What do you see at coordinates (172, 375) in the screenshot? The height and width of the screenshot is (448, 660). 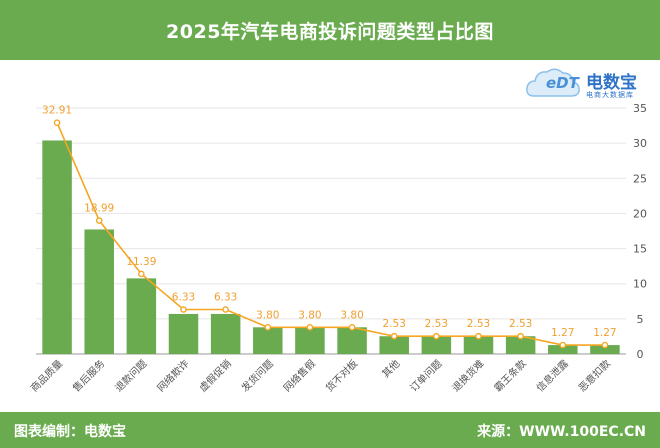 I see `x-tick-label: 网络欺诈` at bounding box center [172, 375].